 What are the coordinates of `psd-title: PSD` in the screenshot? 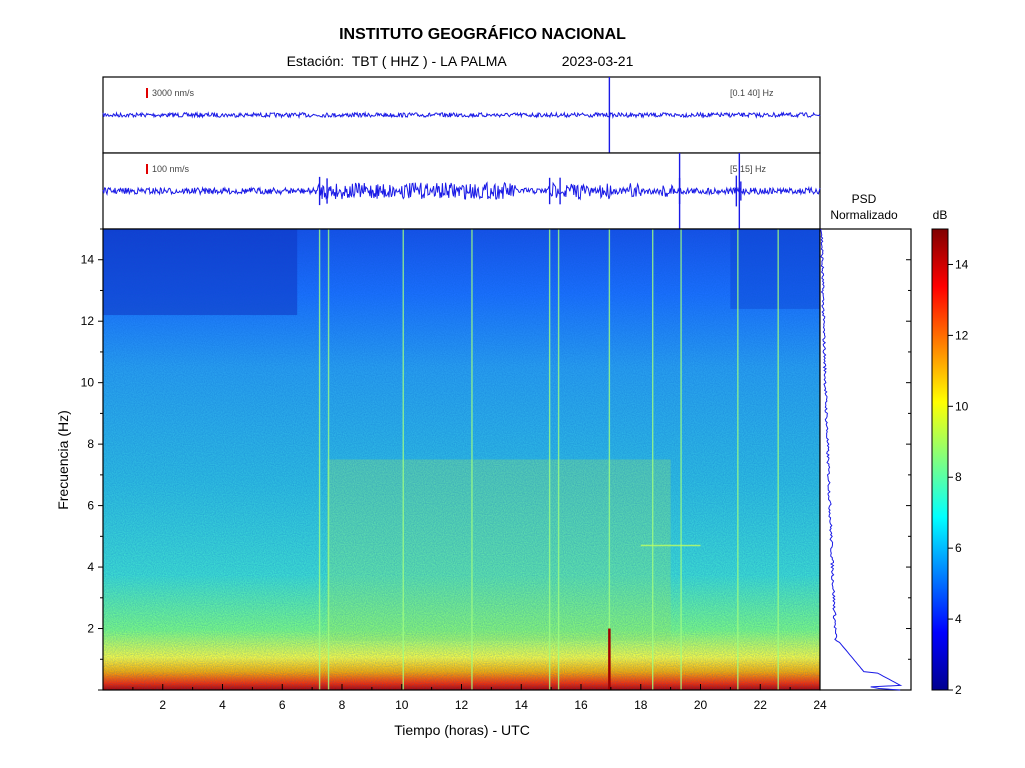 It's located at (864, 199).